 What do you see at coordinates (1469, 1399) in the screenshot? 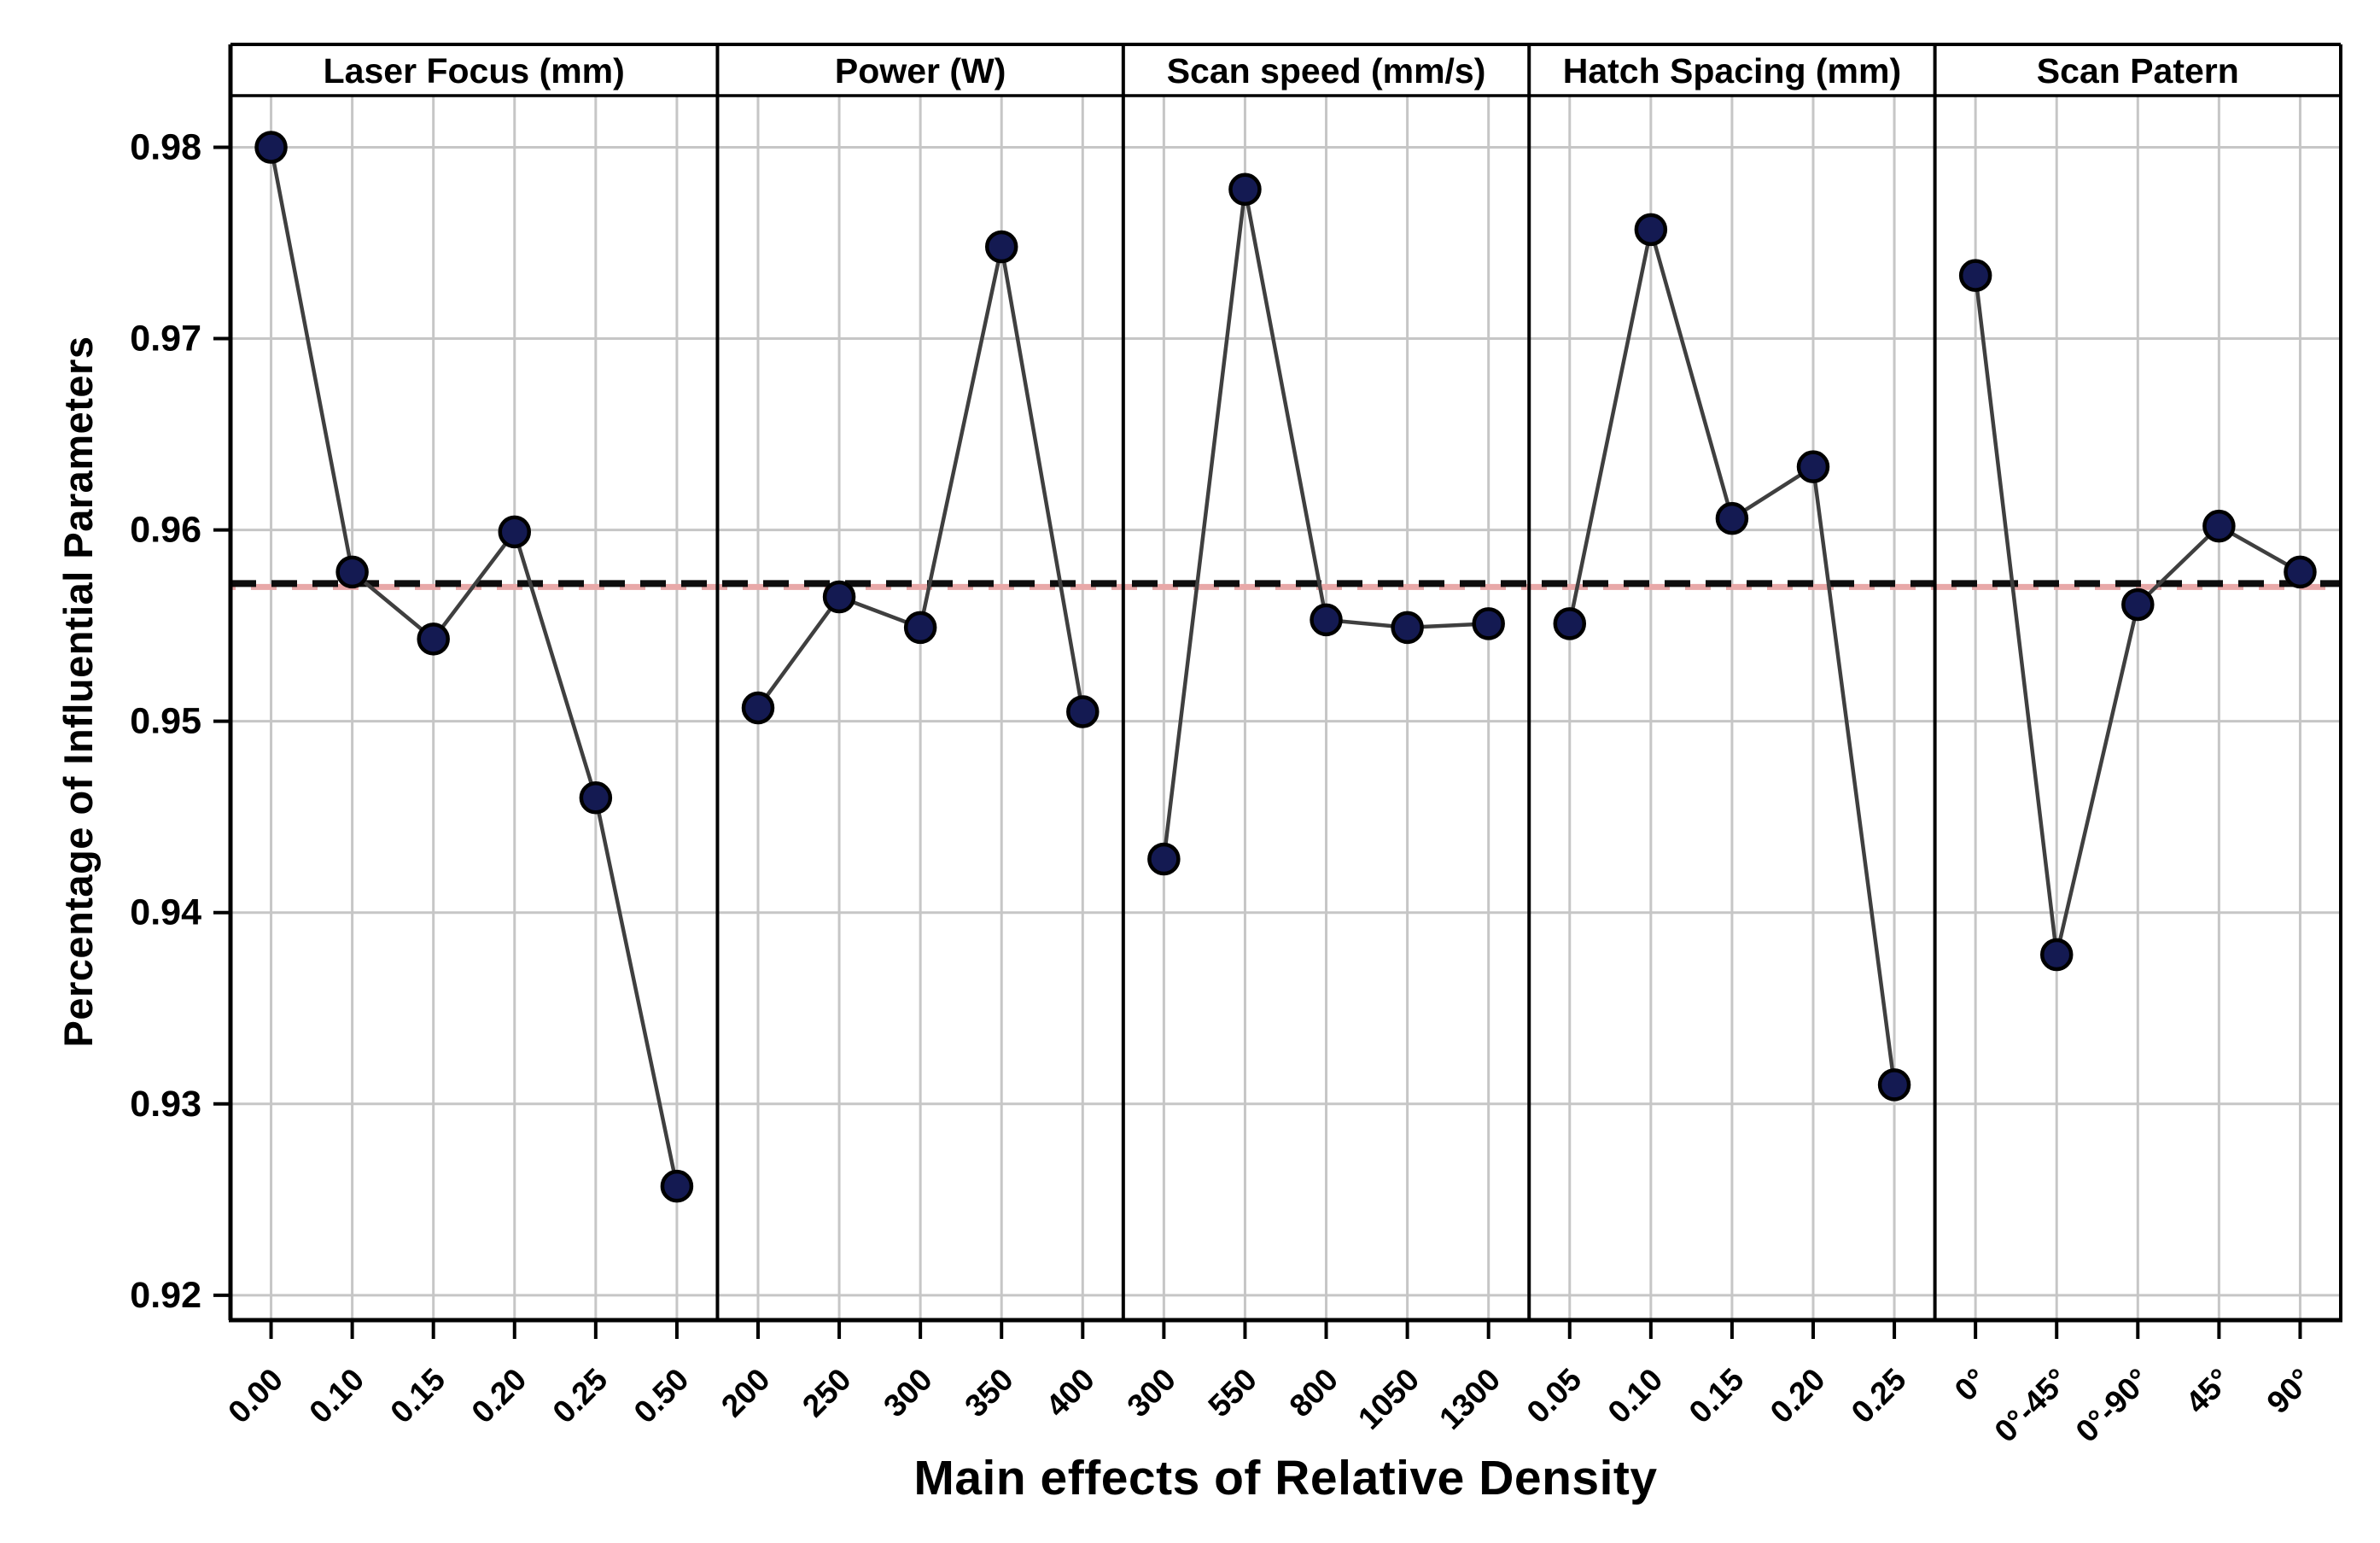
I see `x-tick-label: 1300` at bounding box center [1469, 1399].